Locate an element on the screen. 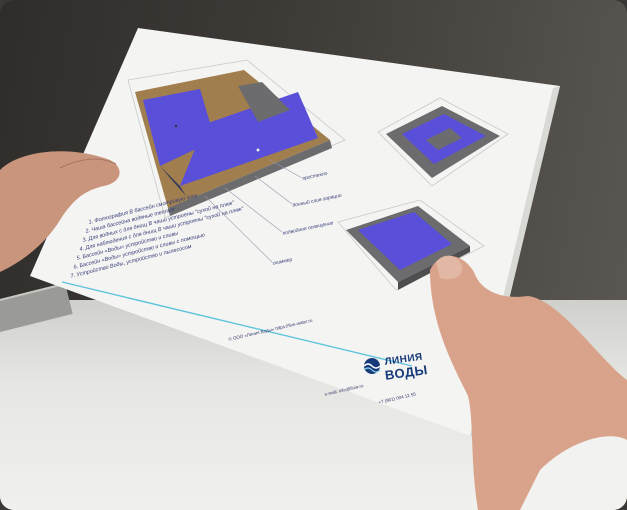  left-hand is located at coordinates (60, 211).